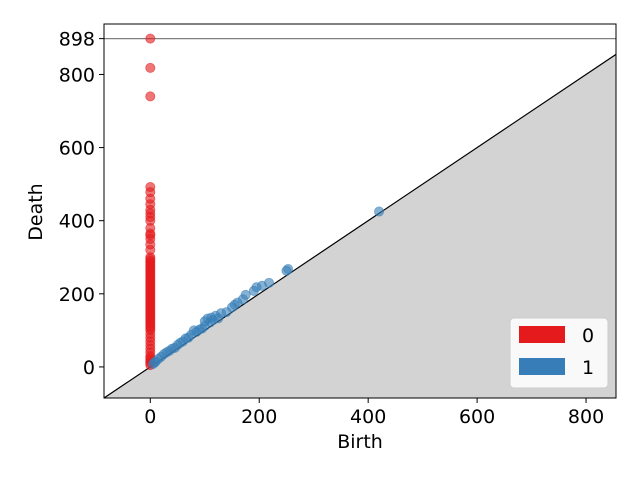 Image resolution: width=640 pixels, height=480 pixels. Describe the element at coordinates (586, 417) in the screenshot. I see `x-tick-label: 800` at that location.